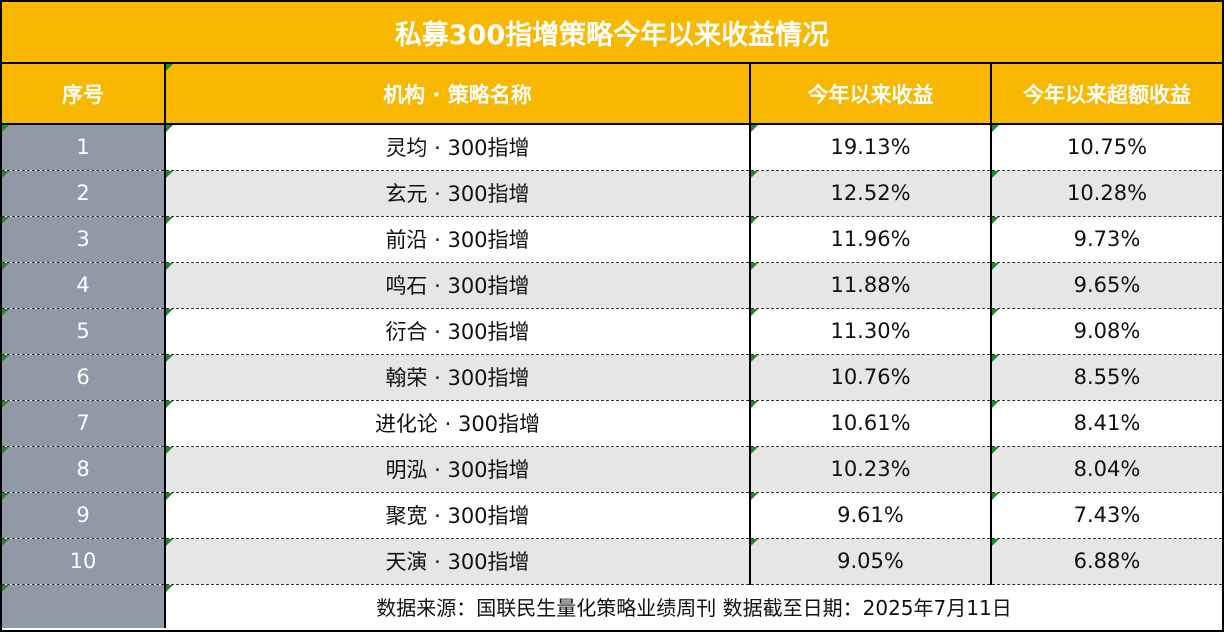 The width and height of the screenshot is (1224, 632). What do you see at coordinates (1106, 423) in the screenshot?
I see `row-excess-return: 8.41%` at bounding box center [1106, 423].